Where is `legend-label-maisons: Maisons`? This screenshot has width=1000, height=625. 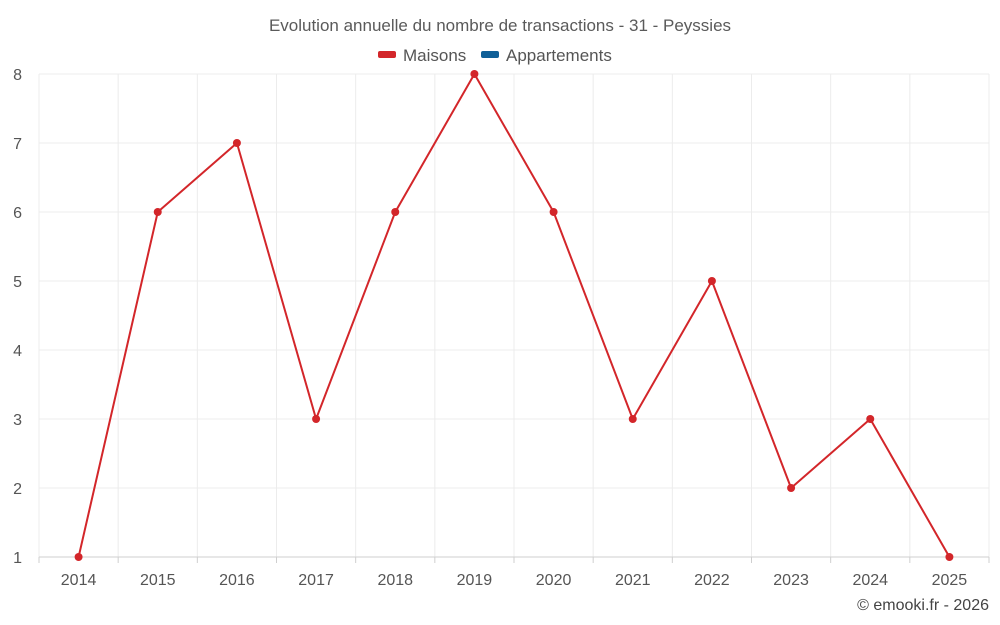 legend-label-maisons: Maisons is located at coordinates (434, 55).